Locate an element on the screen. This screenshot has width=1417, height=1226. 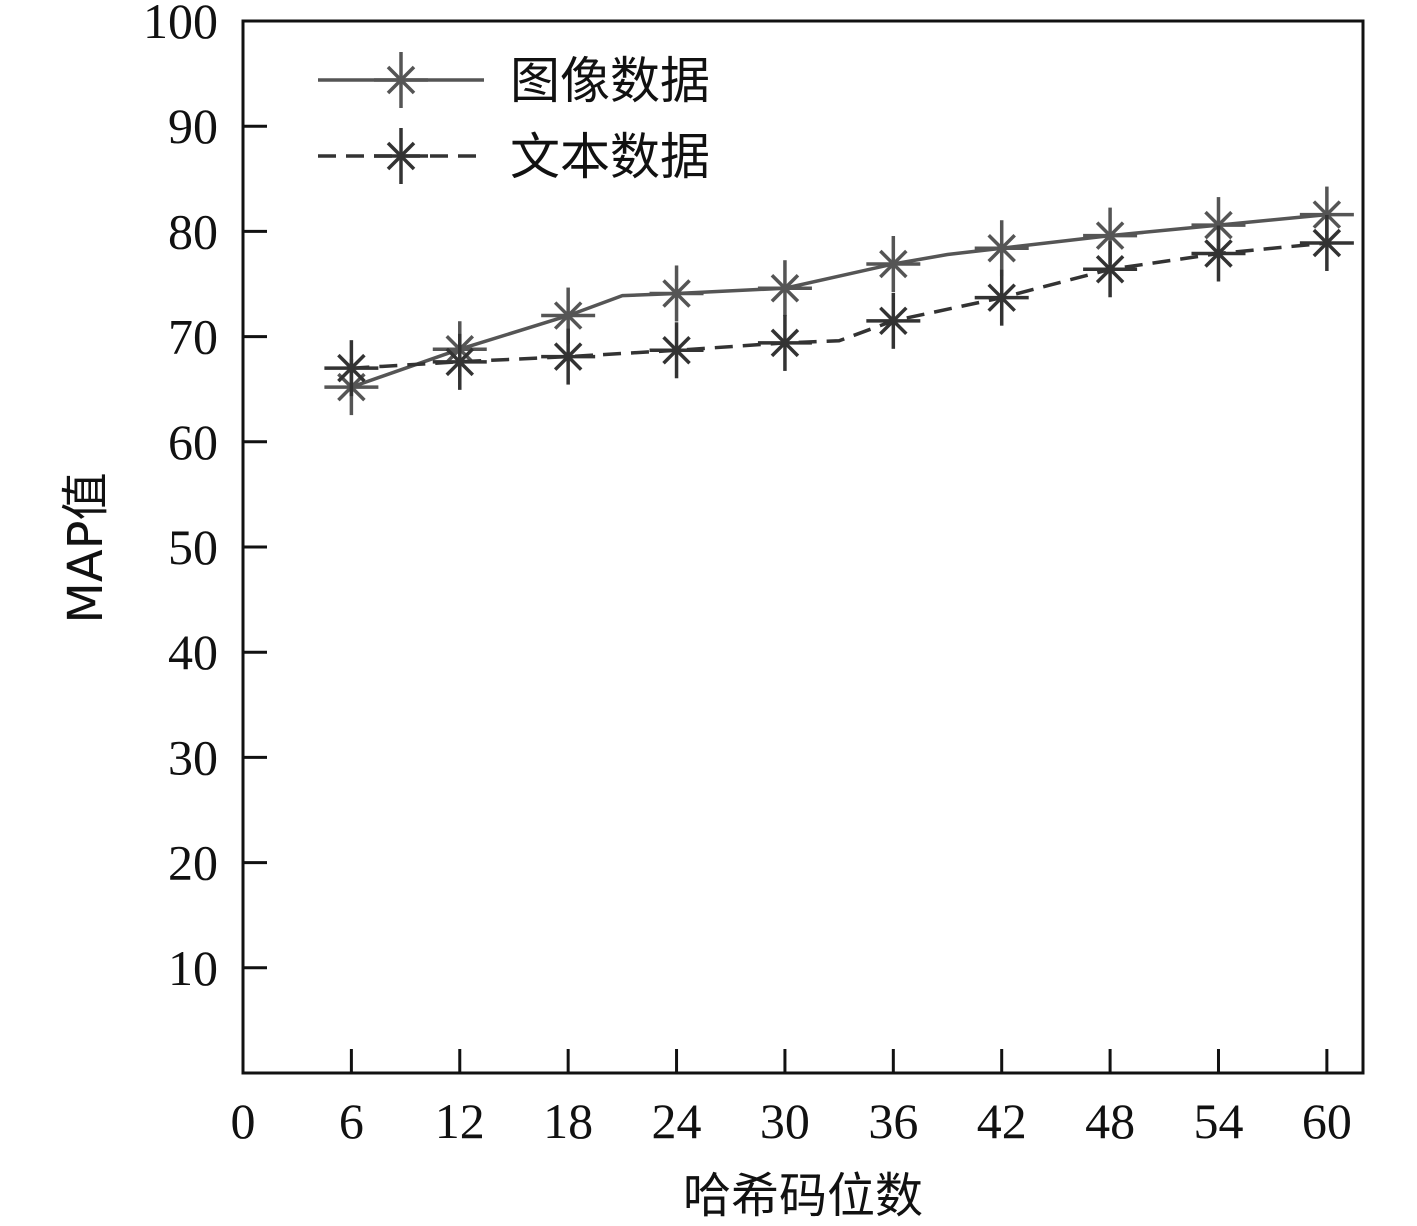
x-tick-label: 54 is located at coordinates (1218, 1121).